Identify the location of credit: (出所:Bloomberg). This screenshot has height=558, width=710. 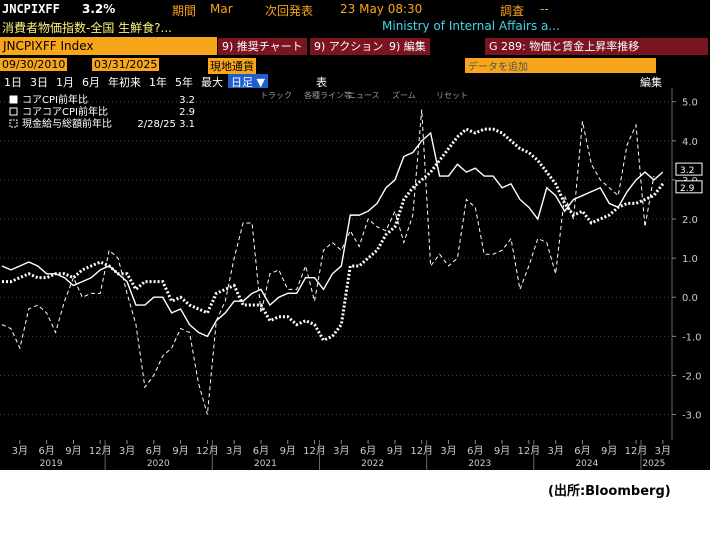
(609, 491).